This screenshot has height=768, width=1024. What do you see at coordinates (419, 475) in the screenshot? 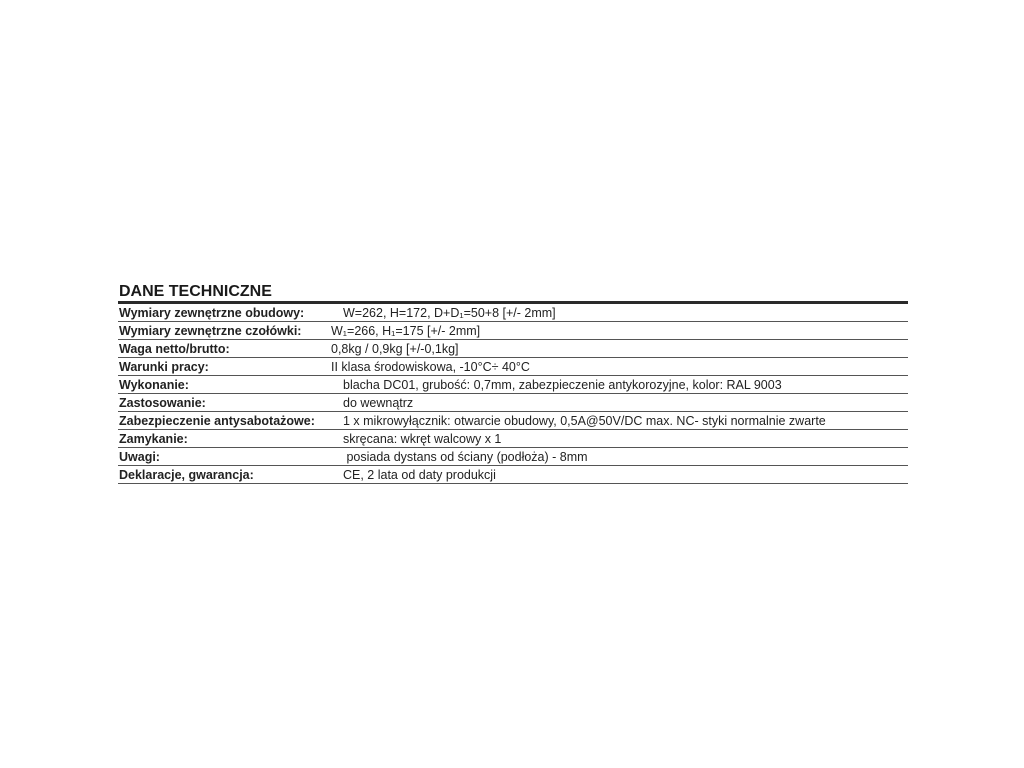
I see `row-value: CE, 2 lata od daty produkcji` at bounding box center [419, 475].